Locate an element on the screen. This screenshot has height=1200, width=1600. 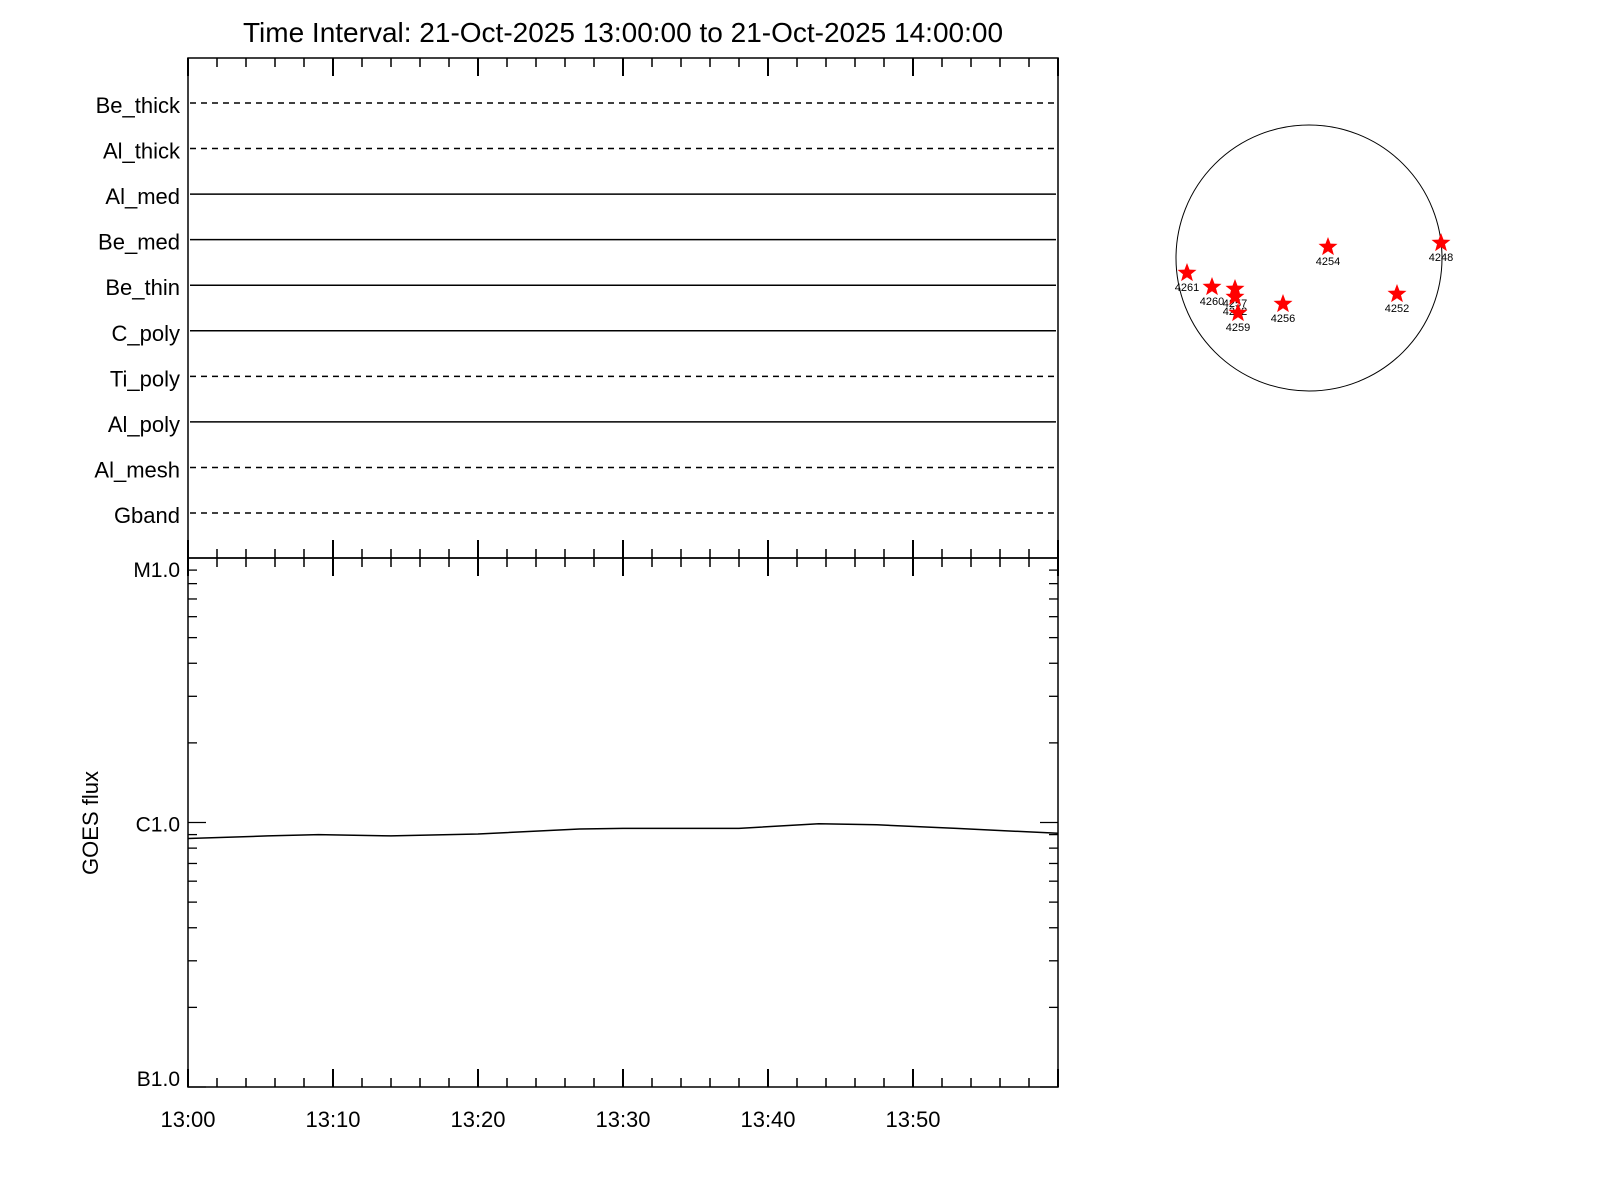
y-tick-label: B1.0 is located at coordinates (158, 1079).